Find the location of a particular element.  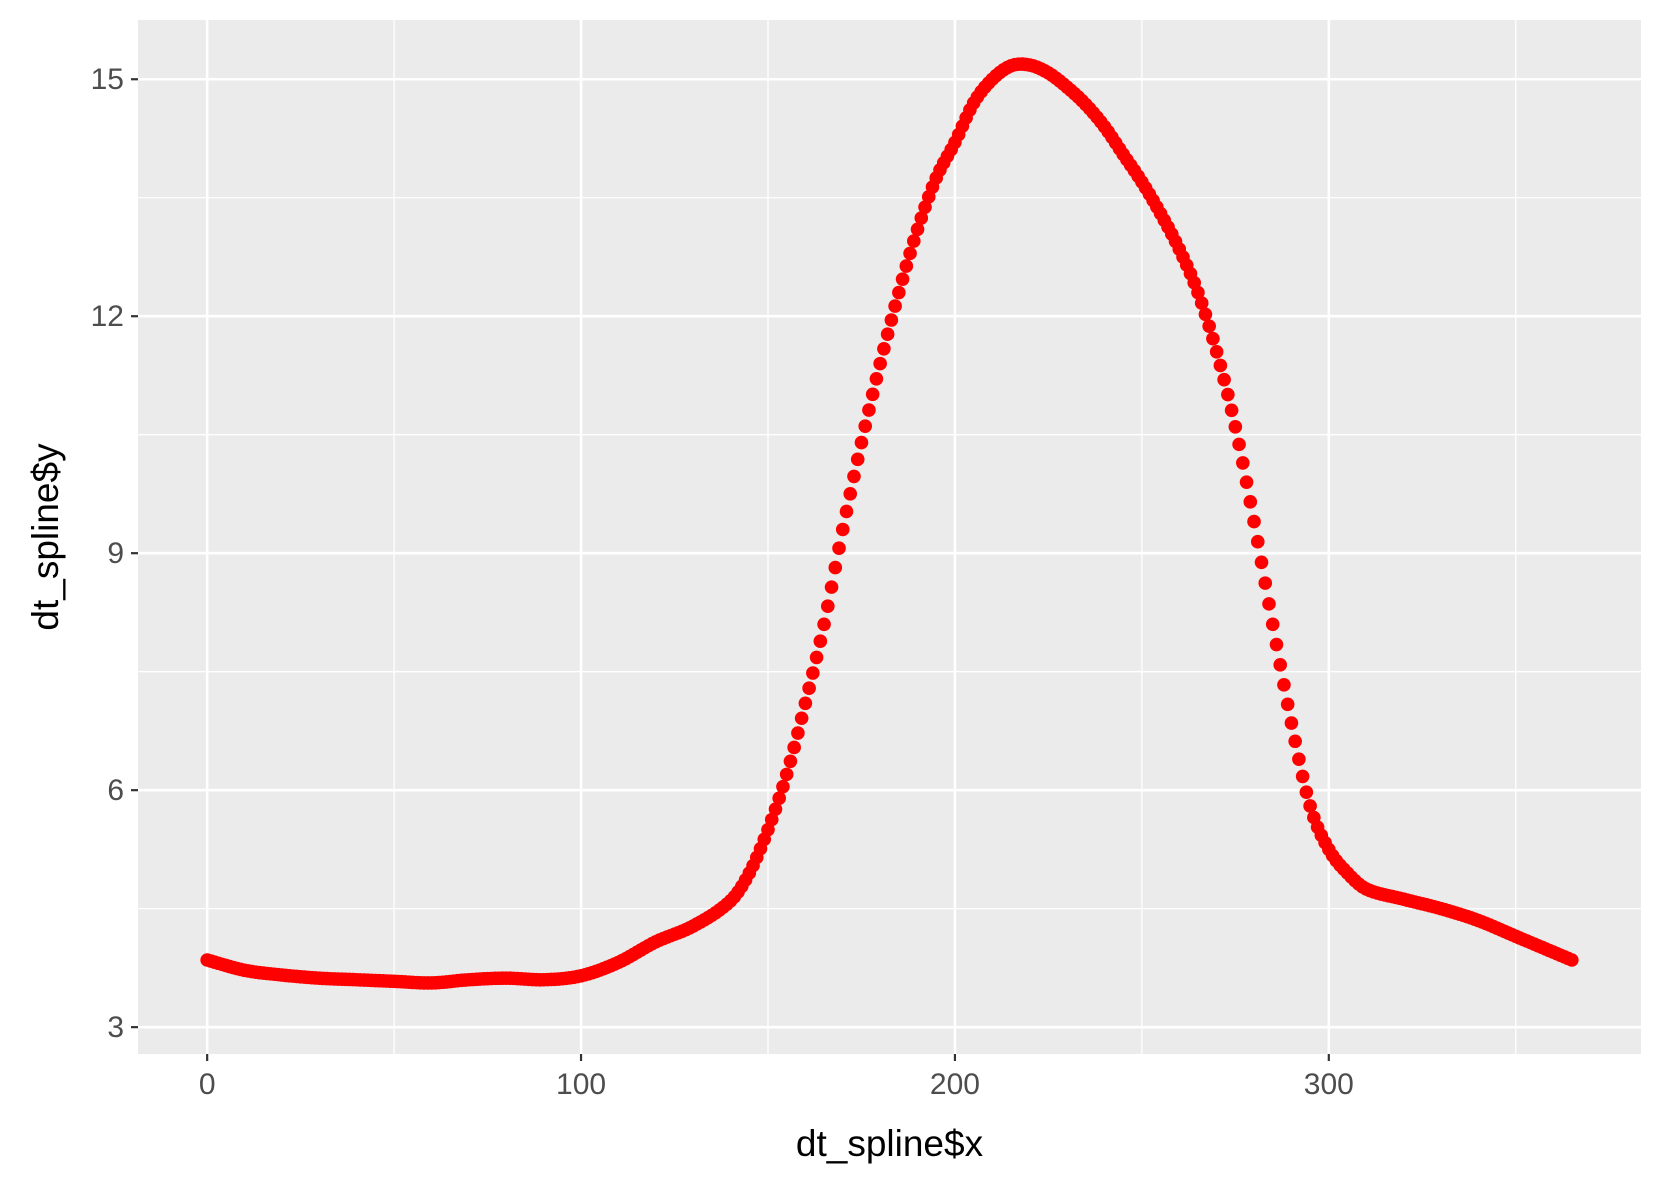

x-tick-label: 300 is located at coordinates (1329, 1084).